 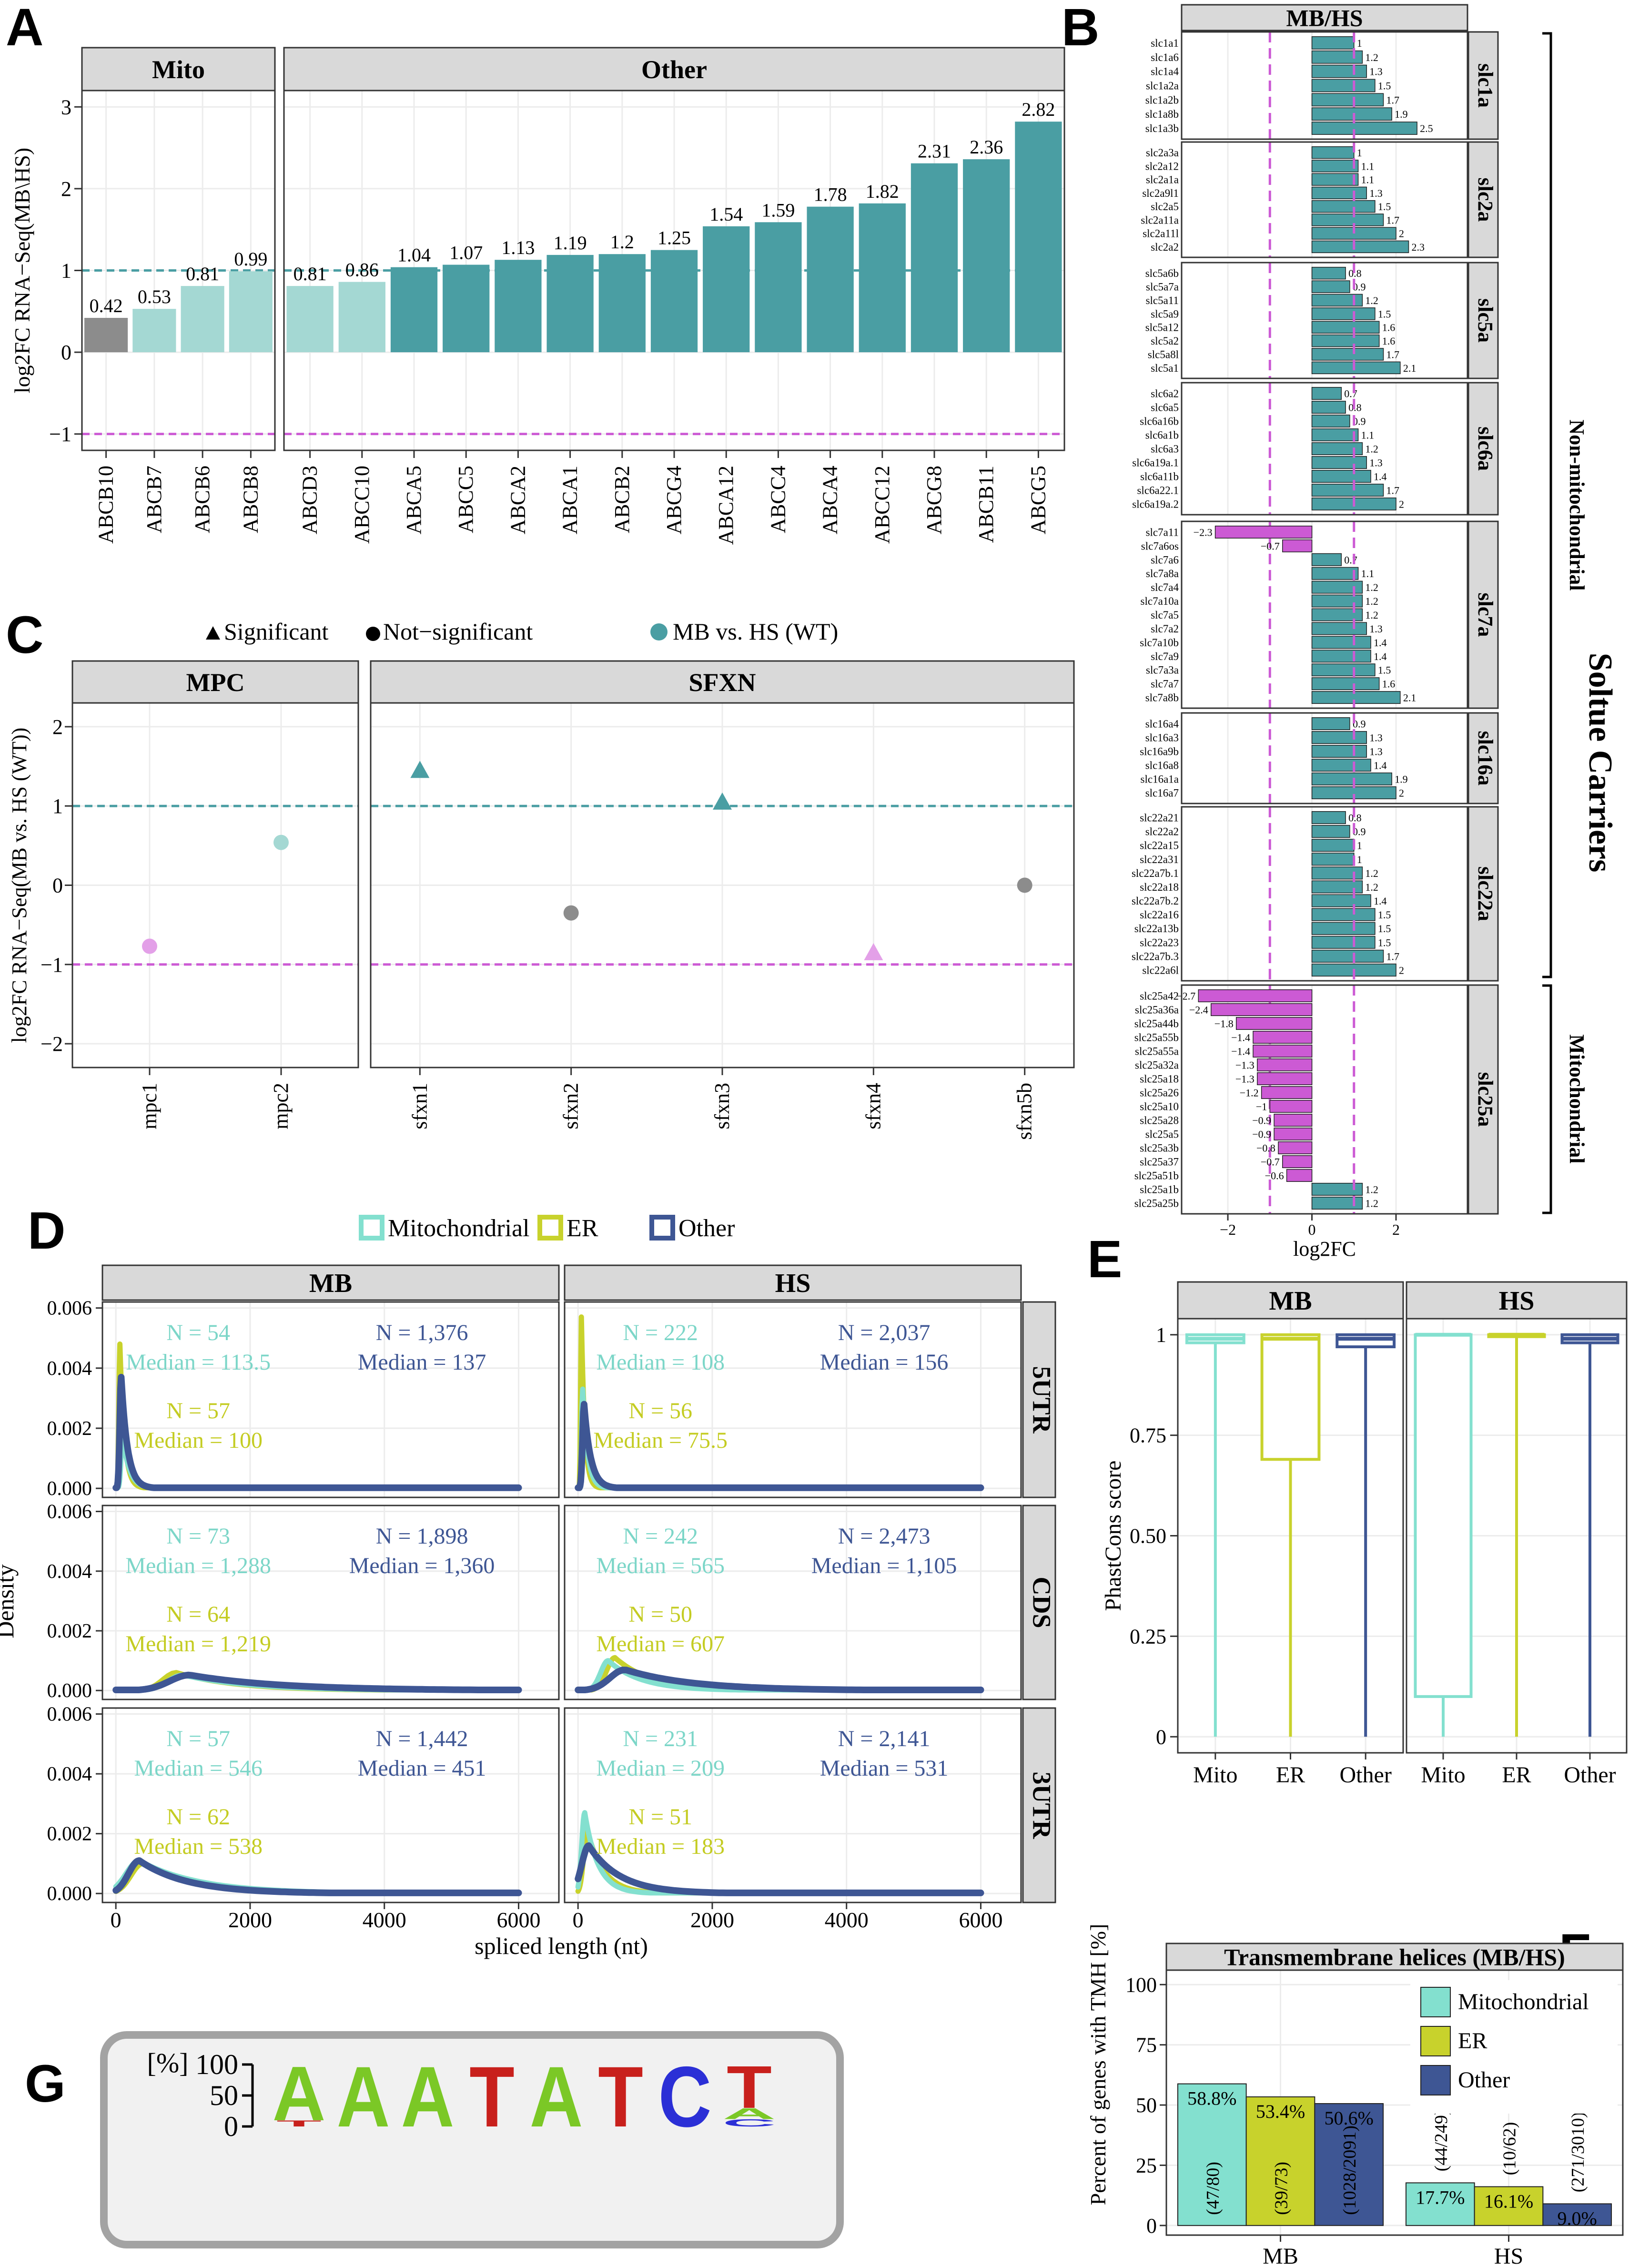 What do you see at coordinates (1523, 2001) in the screenshot?
I see `legend-label: Mitochondrial` at bounding box center [1523, 2001].